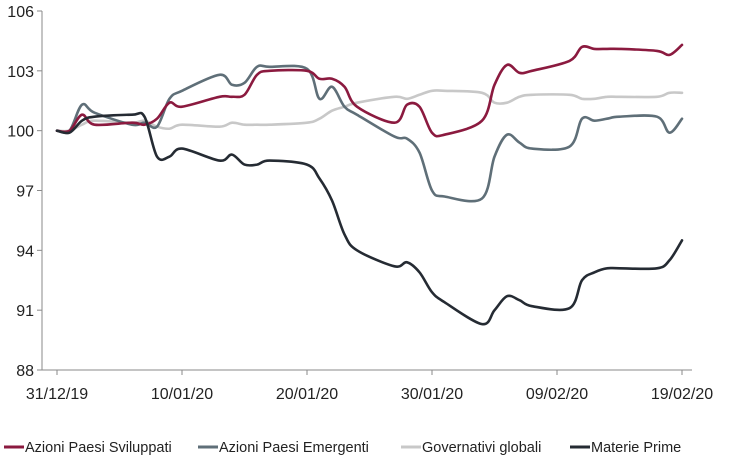 The height and width of the screenshot is (463, 730). What do you see at coordinates (25, 311) in the screenshot?
I see `y-tick-label: 91` at bounding box center [25, 311].